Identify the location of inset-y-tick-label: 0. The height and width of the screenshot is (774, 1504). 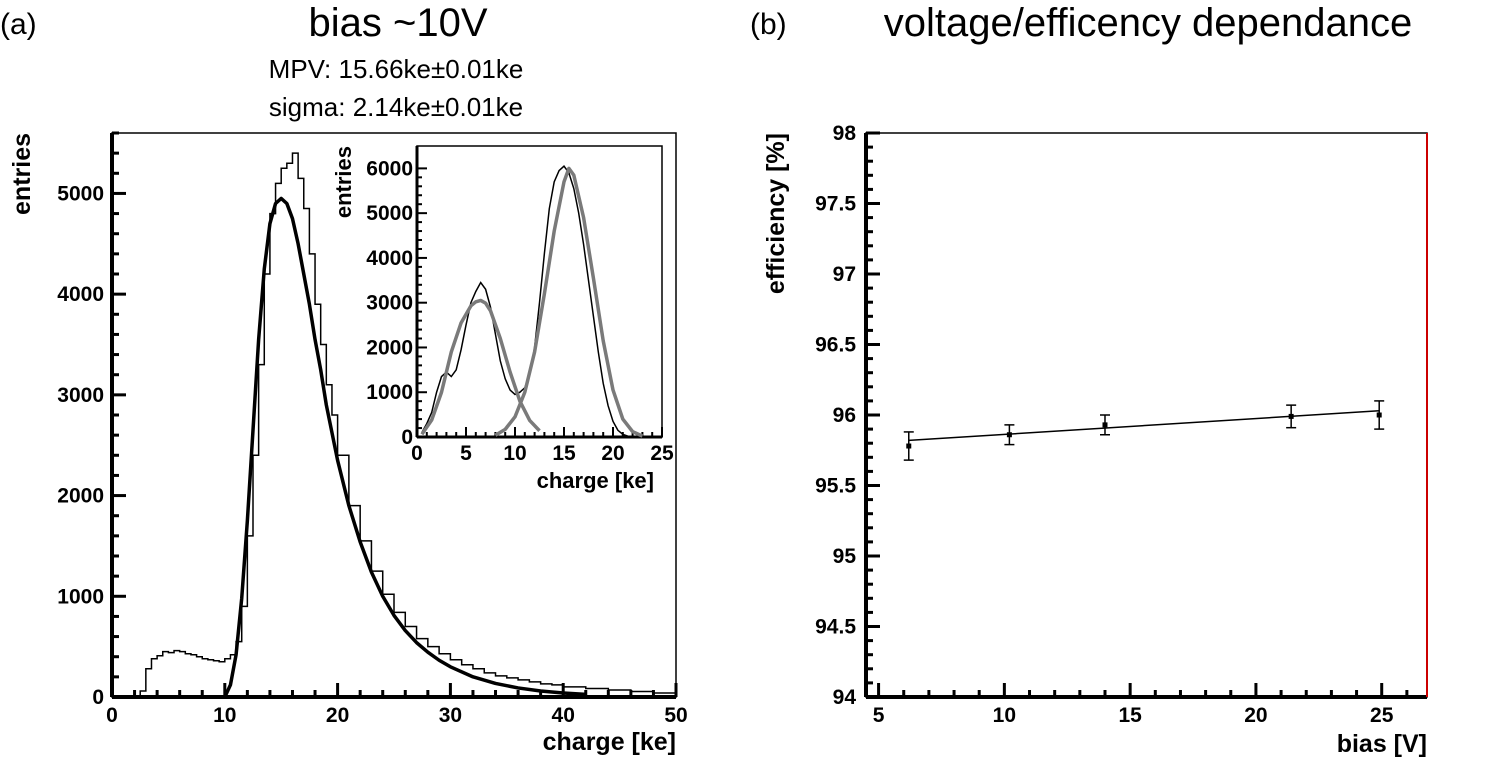
(407, 437).